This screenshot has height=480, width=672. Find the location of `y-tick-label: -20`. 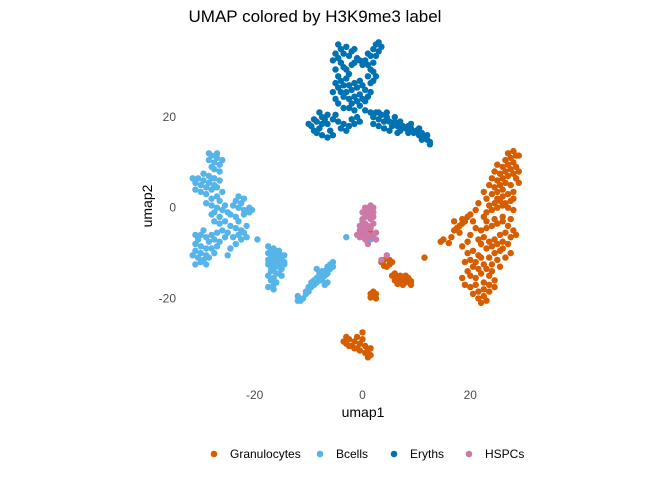

y-tick-label: -20 is located at coordinates (168, 298).